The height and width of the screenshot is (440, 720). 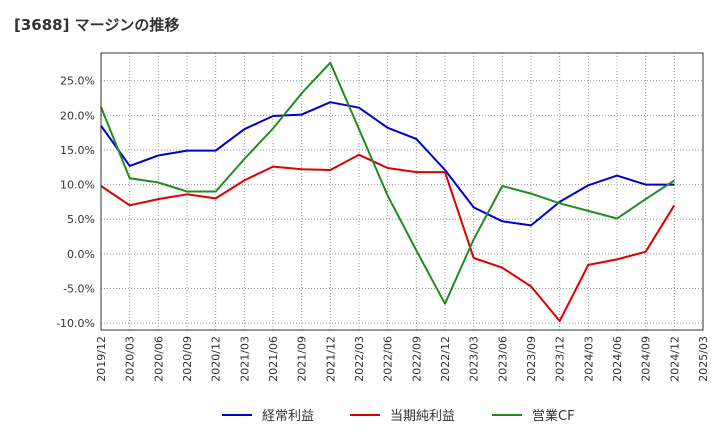 I want to click on chart-title: [3688] マージンの推移, so click(x=97, y=25).